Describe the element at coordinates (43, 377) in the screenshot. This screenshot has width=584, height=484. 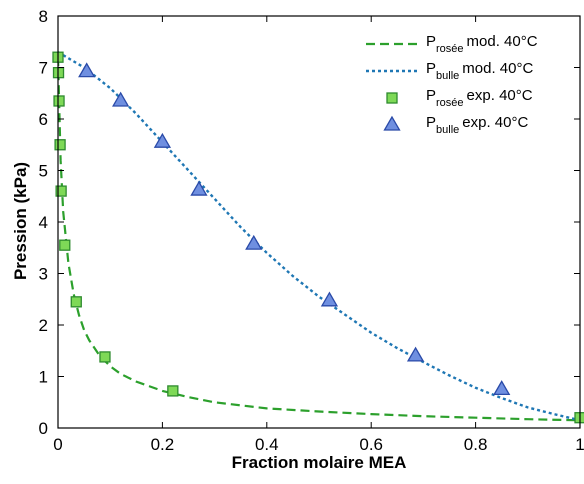
I see `y-tick-label: 1` at that location.